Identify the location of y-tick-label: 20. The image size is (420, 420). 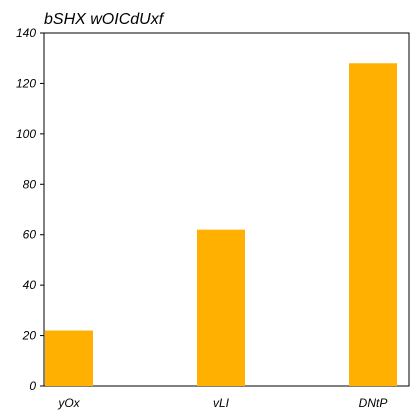
(29, 336).